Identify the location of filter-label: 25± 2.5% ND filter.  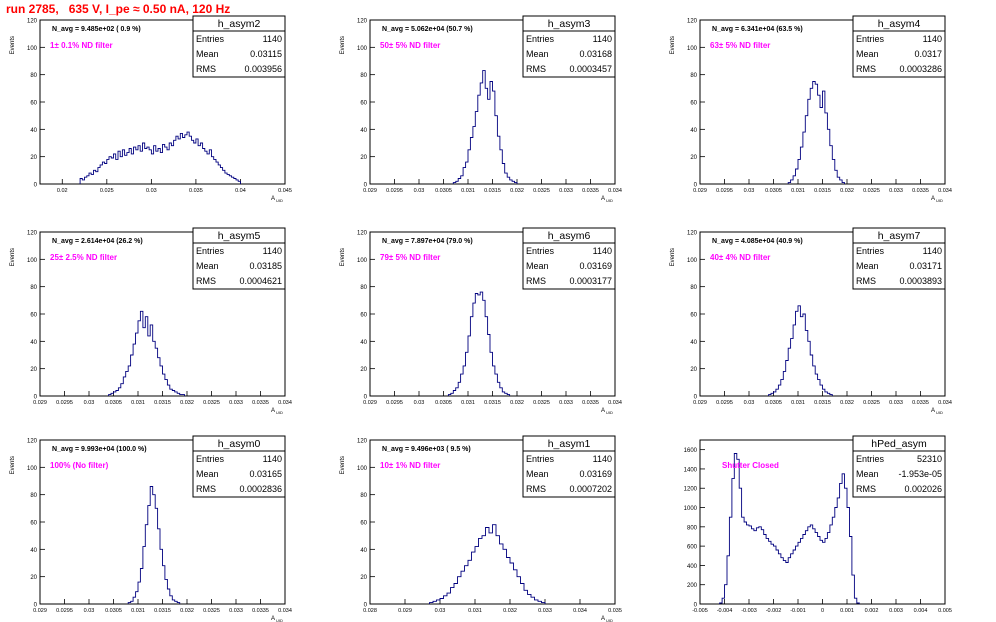
(83, 257).